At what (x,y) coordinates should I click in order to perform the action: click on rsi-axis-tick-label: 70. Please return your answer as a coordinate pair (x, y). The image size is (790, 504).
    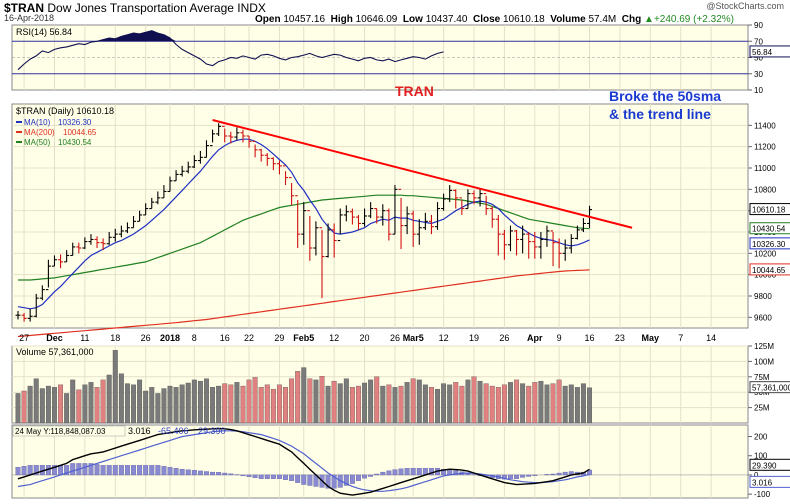
    Looking at the image, I should click on (758, 41).